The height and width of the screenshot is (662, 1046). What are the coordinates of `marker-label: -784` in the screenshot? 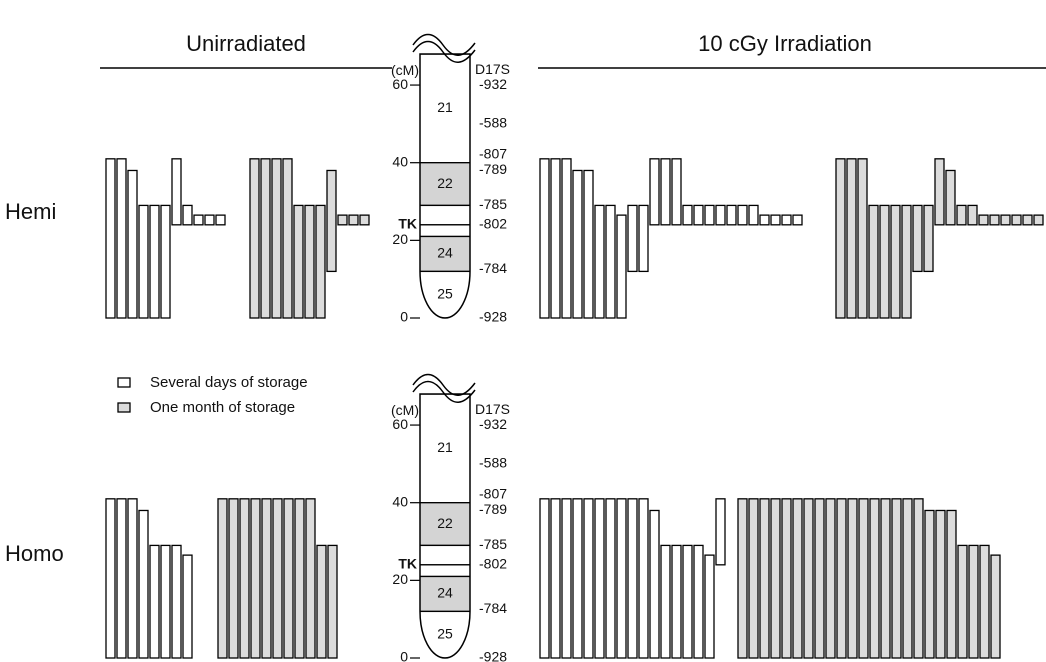 It's located at (493, 268).